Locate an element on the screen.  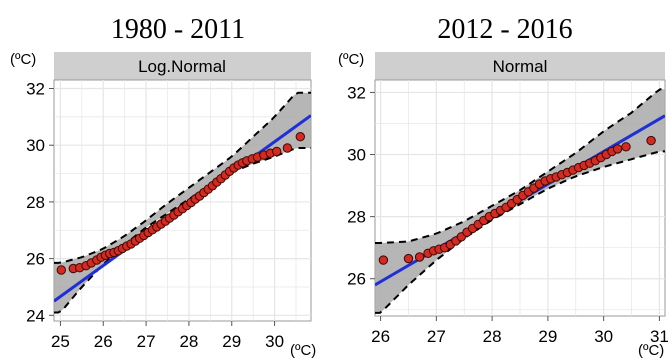
panel-left-y-unit: (ºC) is located at coordinates (23, 59).